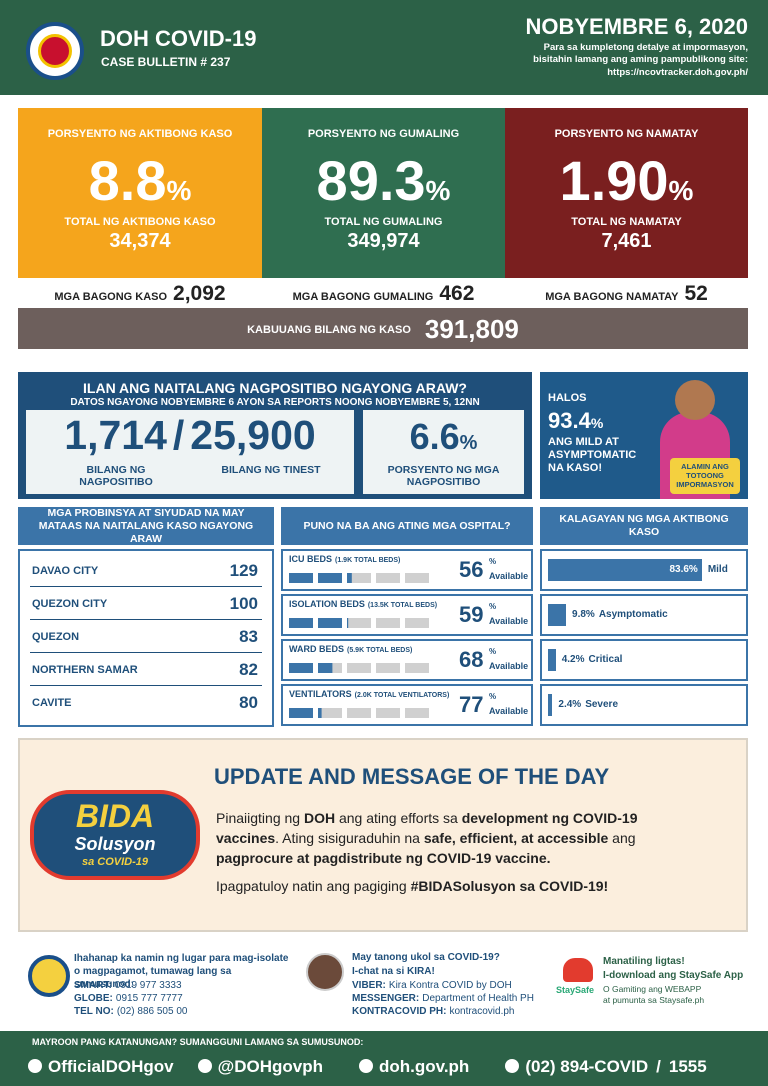  What do you see at coordinates (427, 828) in the screenshot?
I see `bold-text: development ng COVID-19 vaccines` at bounding box center [427, 828].